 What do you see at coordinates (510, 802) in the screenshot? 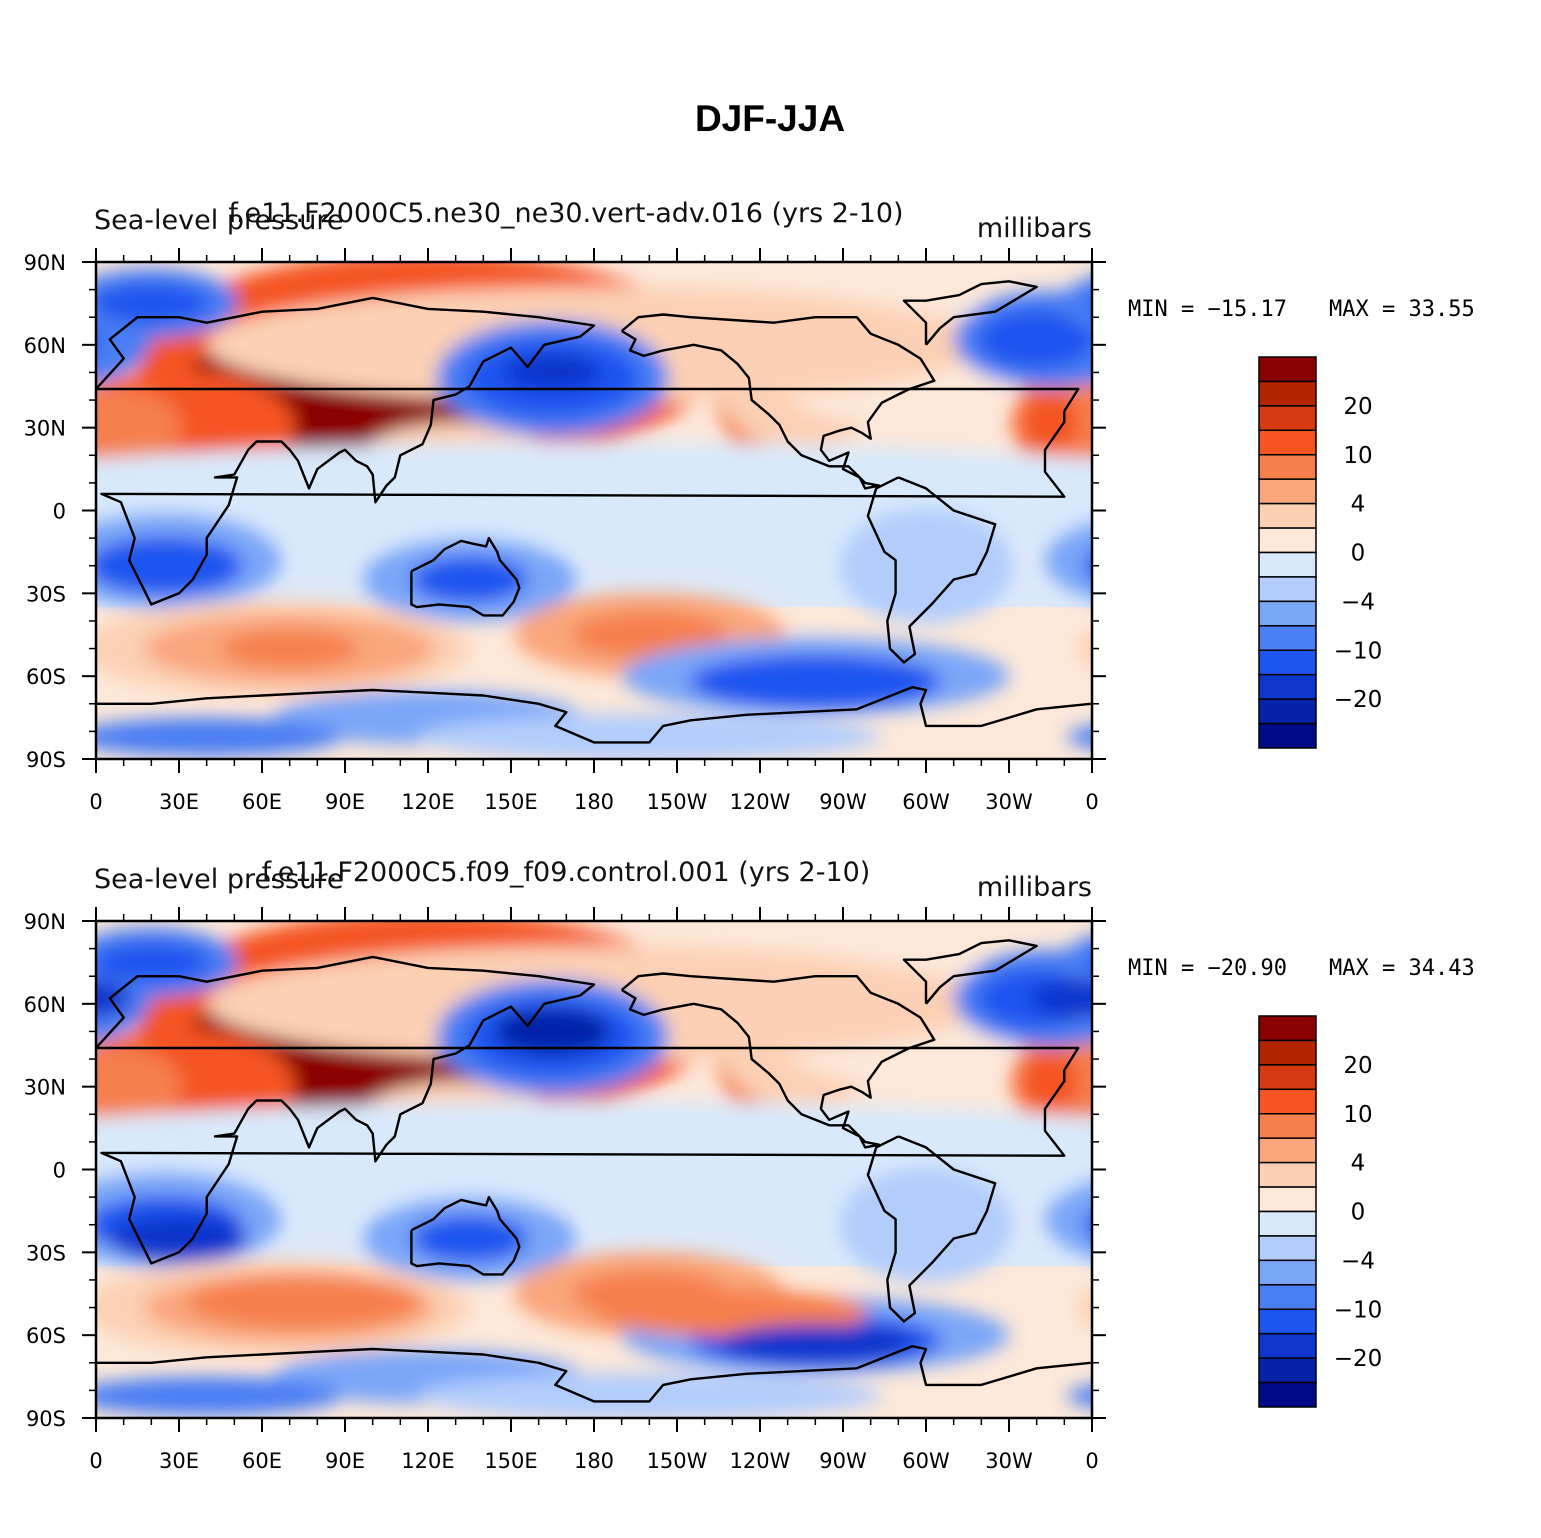
I see `x-tick-label-5: 150E` at bounding box center [510, 802].